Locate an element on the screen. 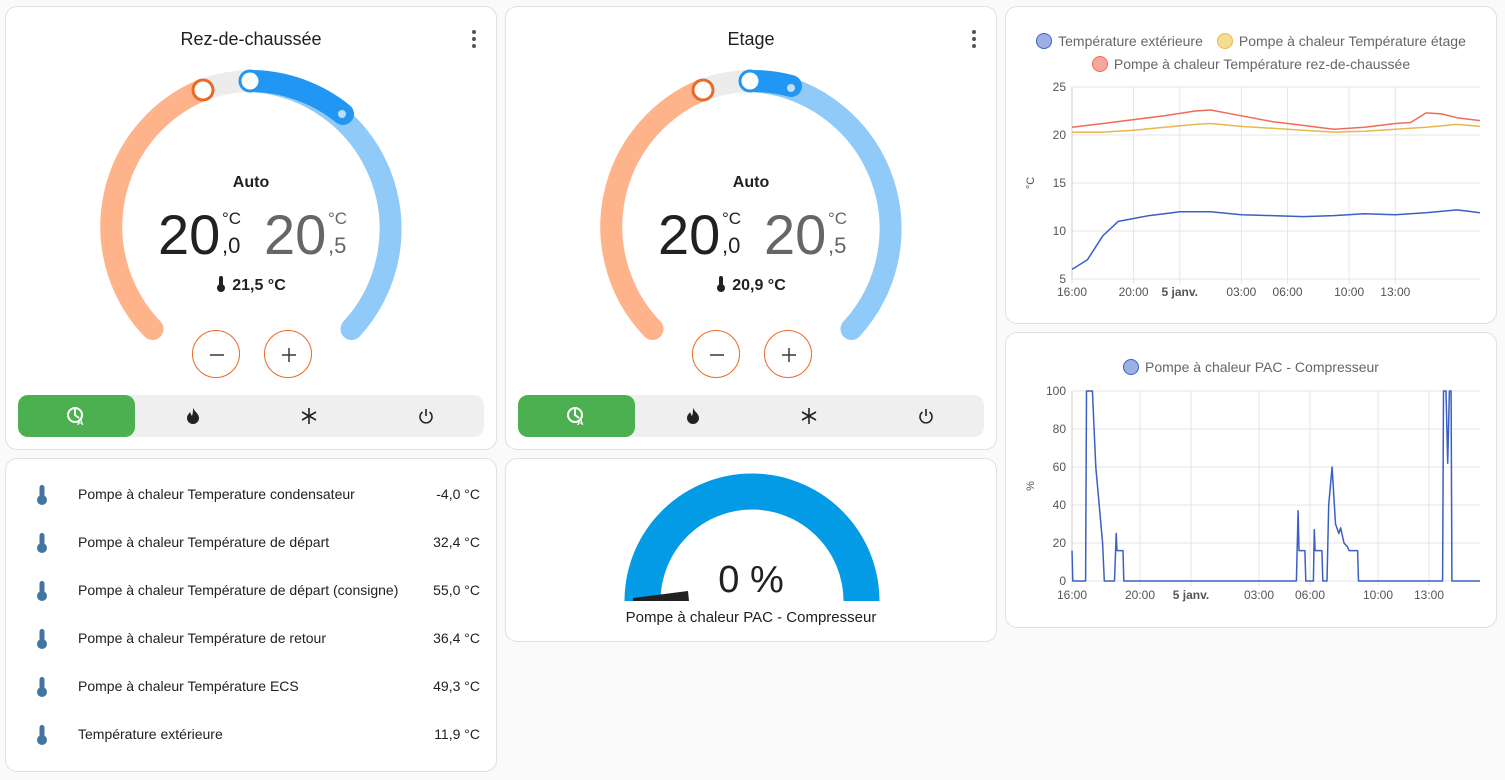  fire-icon is located at coordinates (692, 416).